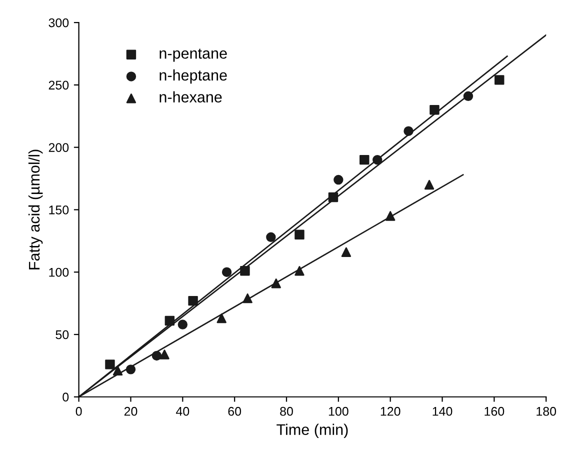  Describe the element at coordinates (183, 411) in the screenshot. I see `x-tick-label: 40` at that location.